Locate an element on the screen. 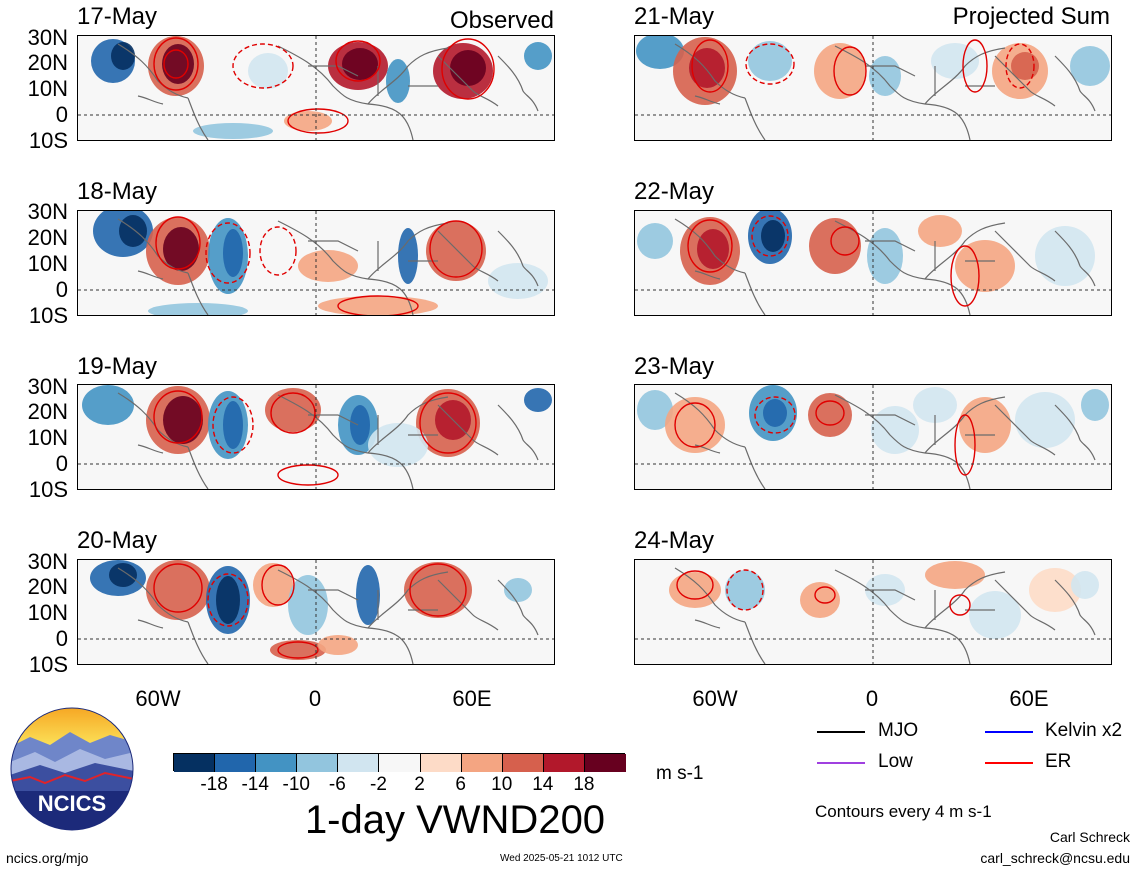 Image resolution: width=1135 pixels, height=872 pixels. footer-author: Carl Schreck is located at coordinates (1089, 837).